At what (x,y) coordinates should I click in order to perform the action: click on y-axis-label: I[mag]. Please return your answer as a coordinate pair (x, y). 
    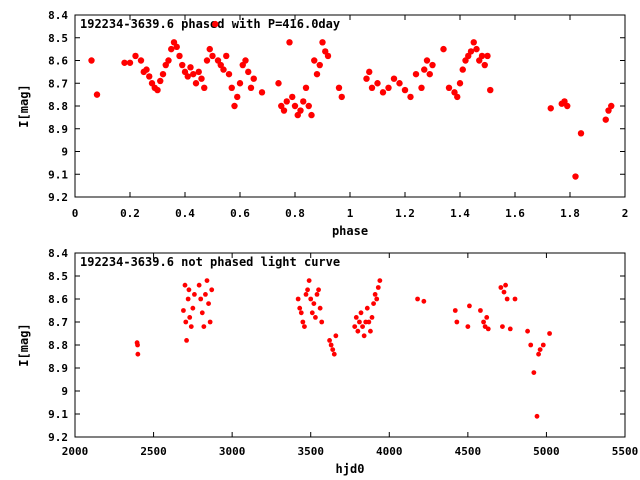
    Looking at the image, I should click on (24, 105).